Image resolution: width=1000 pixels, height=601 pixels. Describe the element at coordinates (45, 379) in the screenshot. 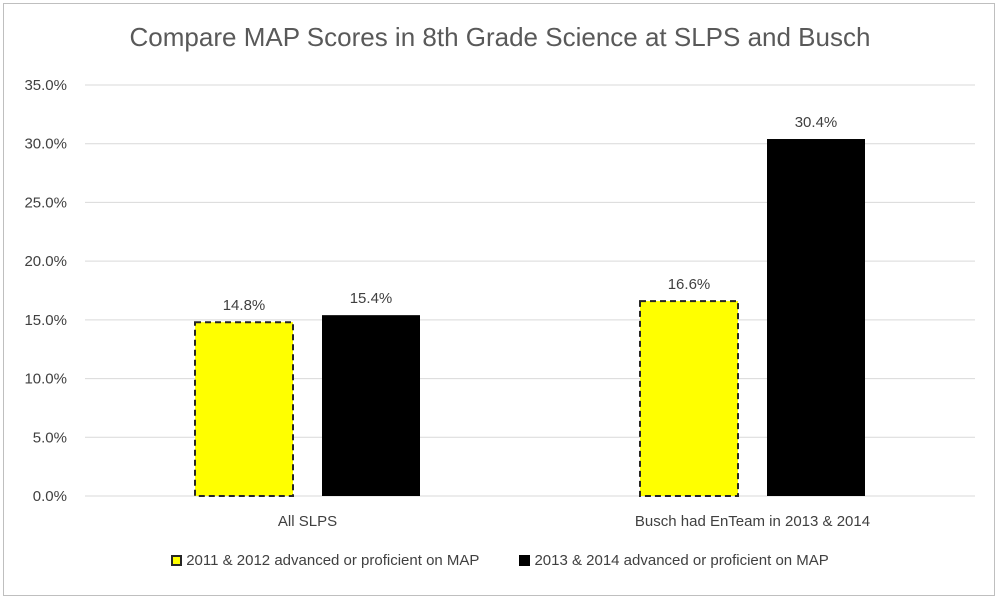

I see `y-tick-label: 10.0%` at that location.